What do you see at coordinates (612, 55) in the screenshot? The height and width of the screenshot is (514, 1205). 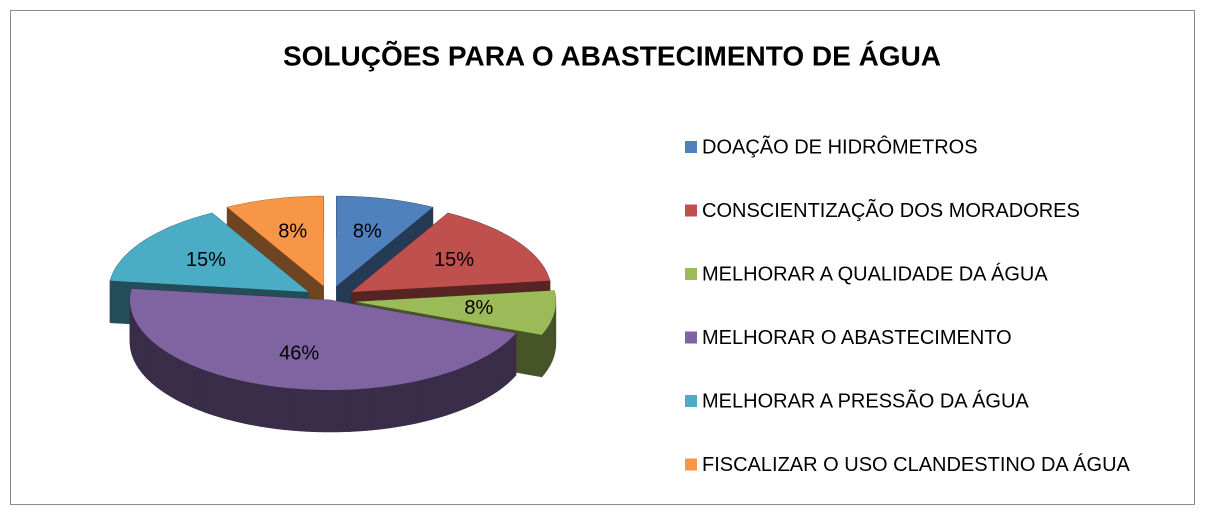 I see `chart-title: SOLUÇÕES PARA O ABASTECIMENTO DE ÁGUA` at bounding box center [612, 55].